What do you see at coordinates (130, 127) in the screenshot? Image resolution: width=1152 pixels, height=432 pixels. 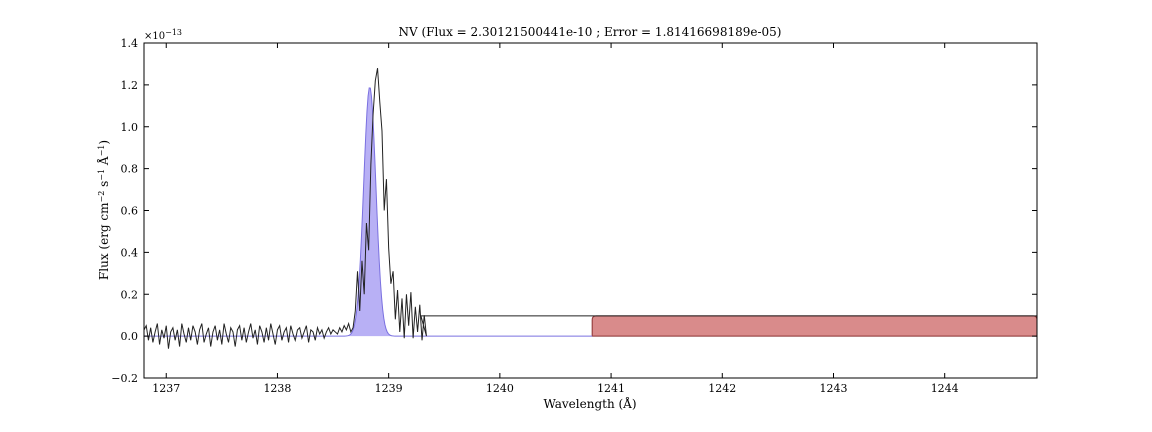 I see `y-tick-label: 1.0` at bounding box center [130, 127].